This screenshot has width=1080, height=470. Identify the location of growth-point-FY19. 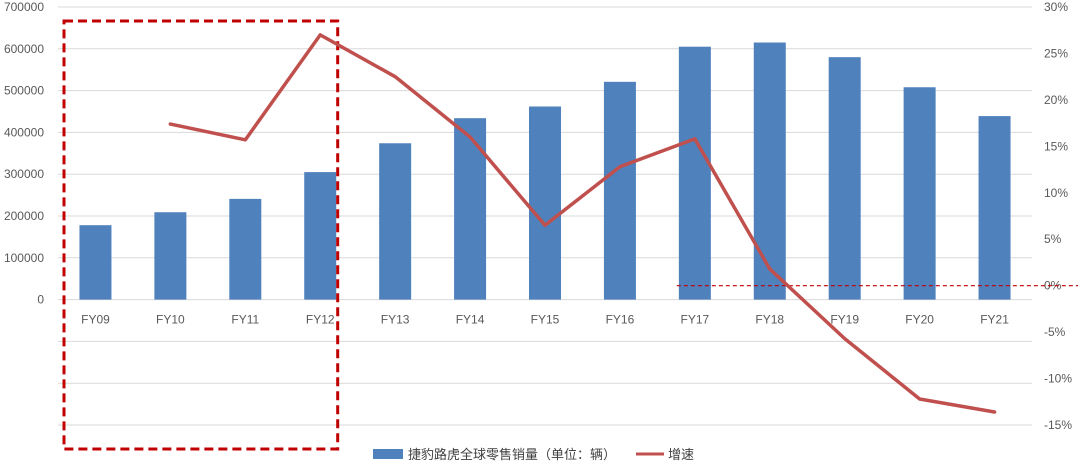
(844, 338).